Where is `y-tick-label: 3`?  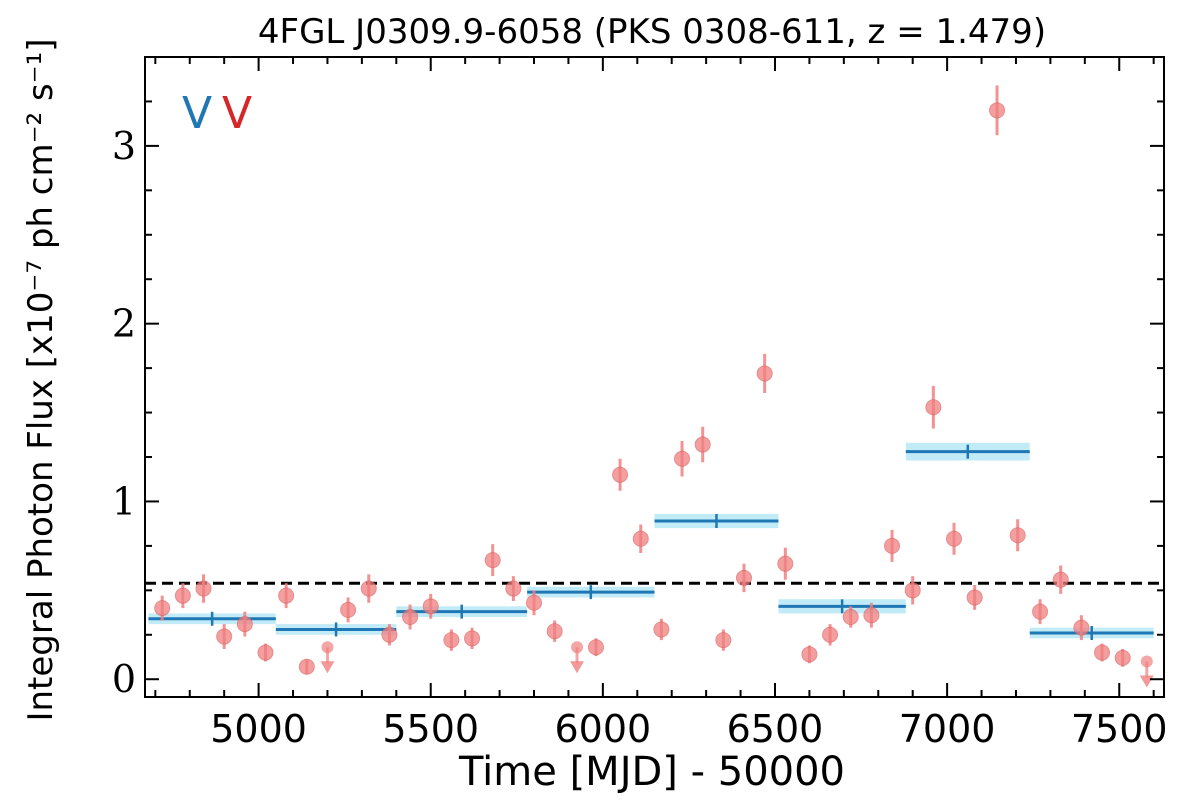 y-tick-label: 3 is located at coordinates (124, 146).